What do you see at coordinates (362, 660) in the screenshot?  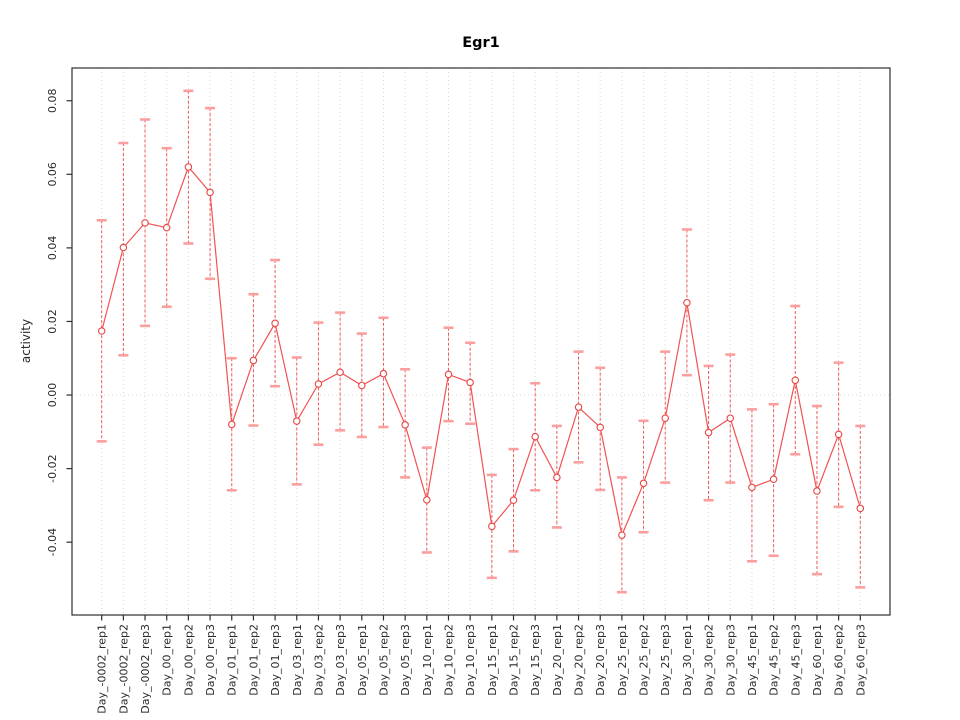 I see `x-tick-label: Day_05_rep1` at bounding box center [362, 660].